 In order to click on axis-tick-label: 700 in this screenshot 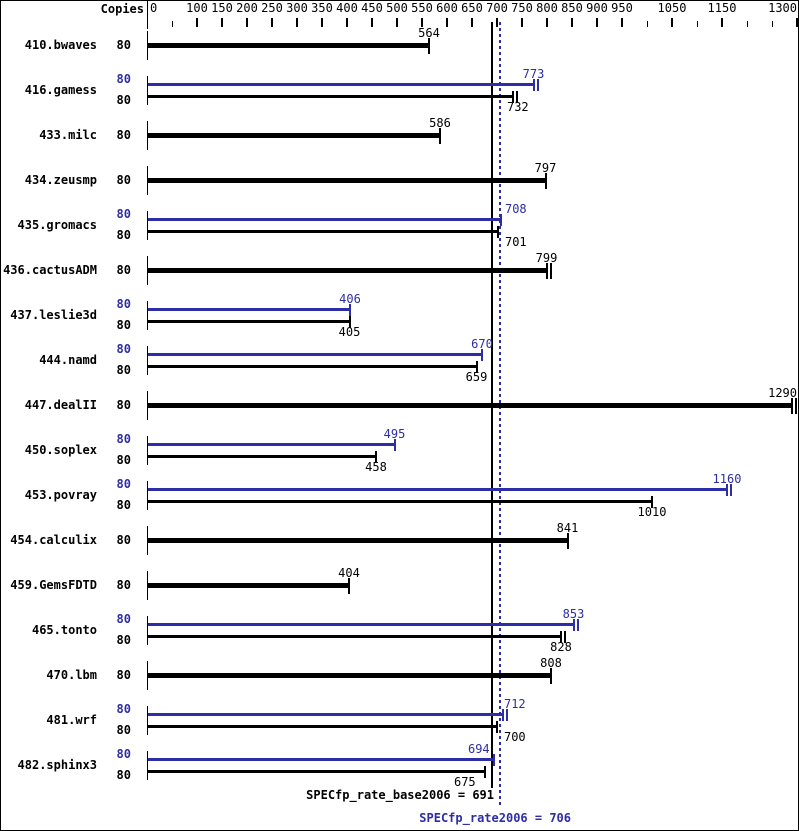, I will do `click(497, 8)`.